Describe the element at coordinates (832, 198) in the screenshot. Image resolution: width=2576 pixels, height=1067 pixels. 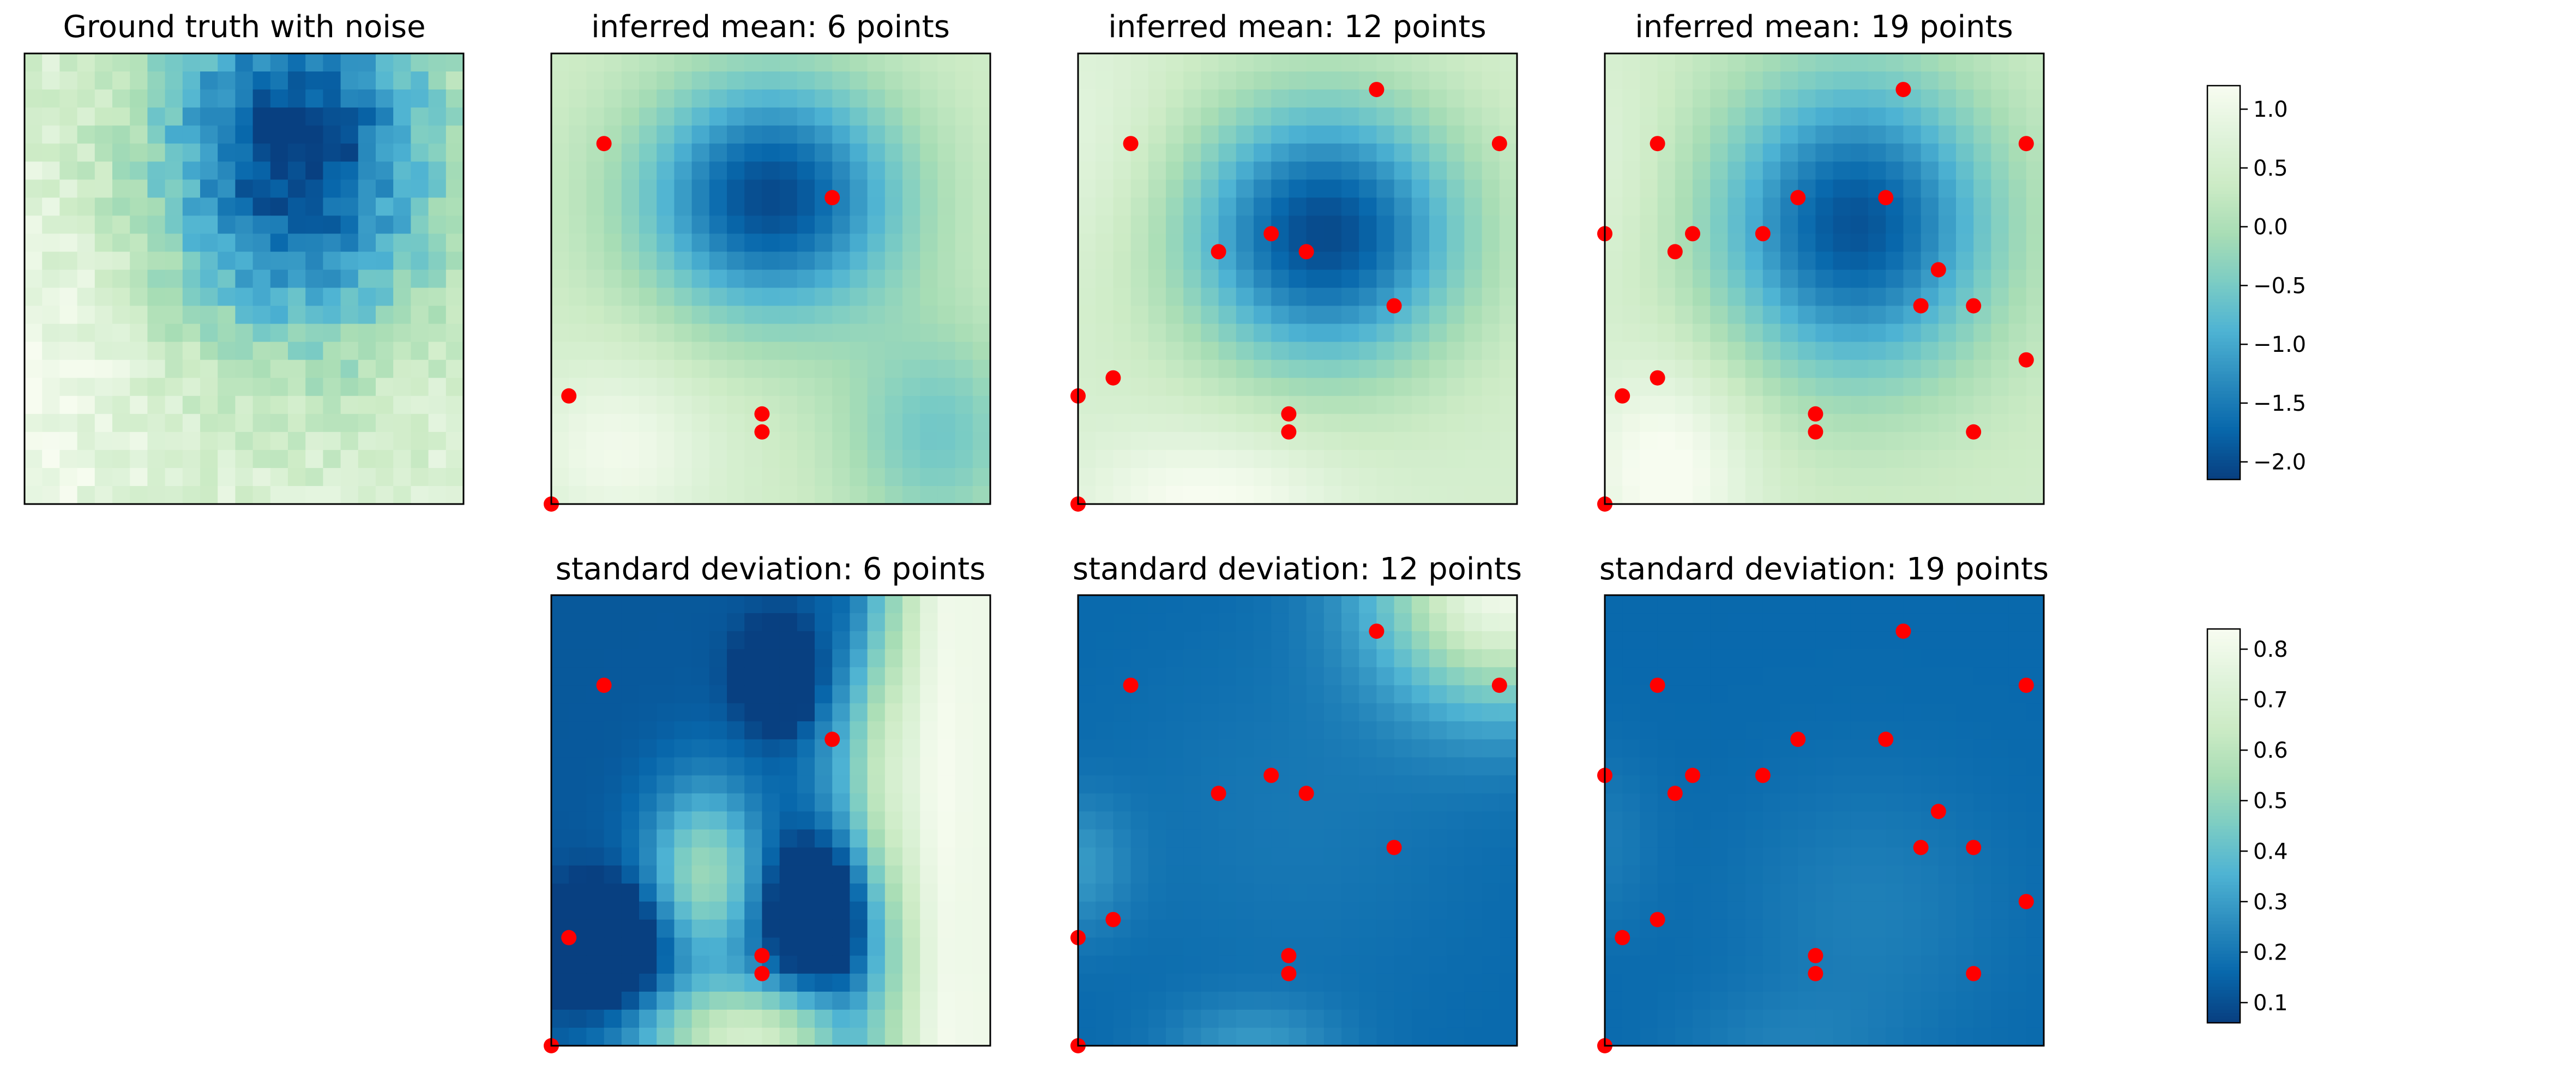
I see `observation-point` at that location.